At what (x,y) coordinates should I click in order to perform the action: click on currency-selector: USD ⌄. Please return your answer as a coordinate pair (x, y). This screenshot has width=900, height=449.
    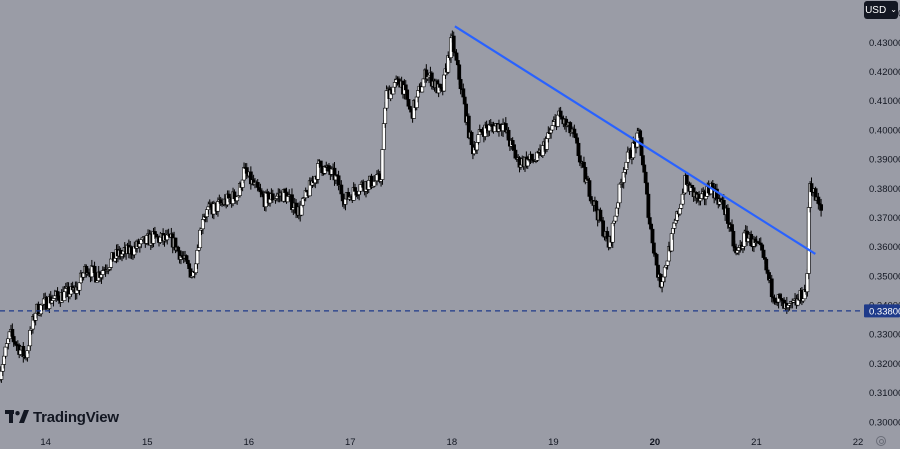
    Looking at the image, I should click on (881, 10).